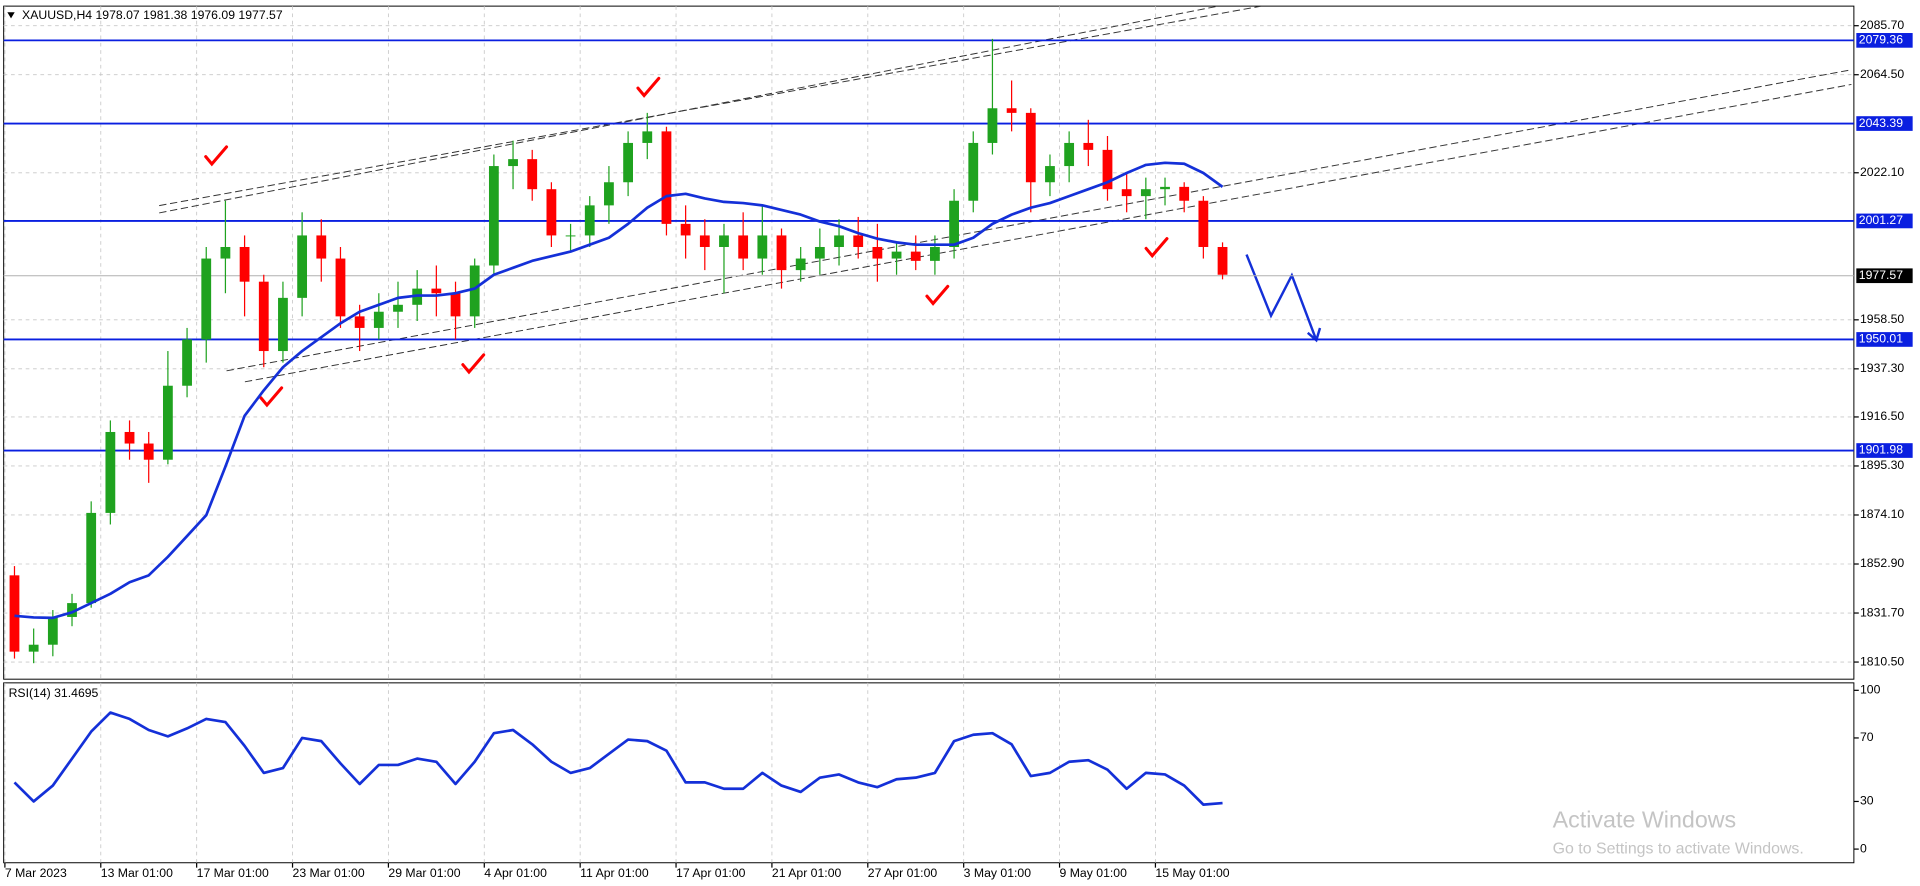 Image resolution: width=1920 pixels, height=886 pixels. I want to click on y-tick-label: 30, so click(1867, 801).